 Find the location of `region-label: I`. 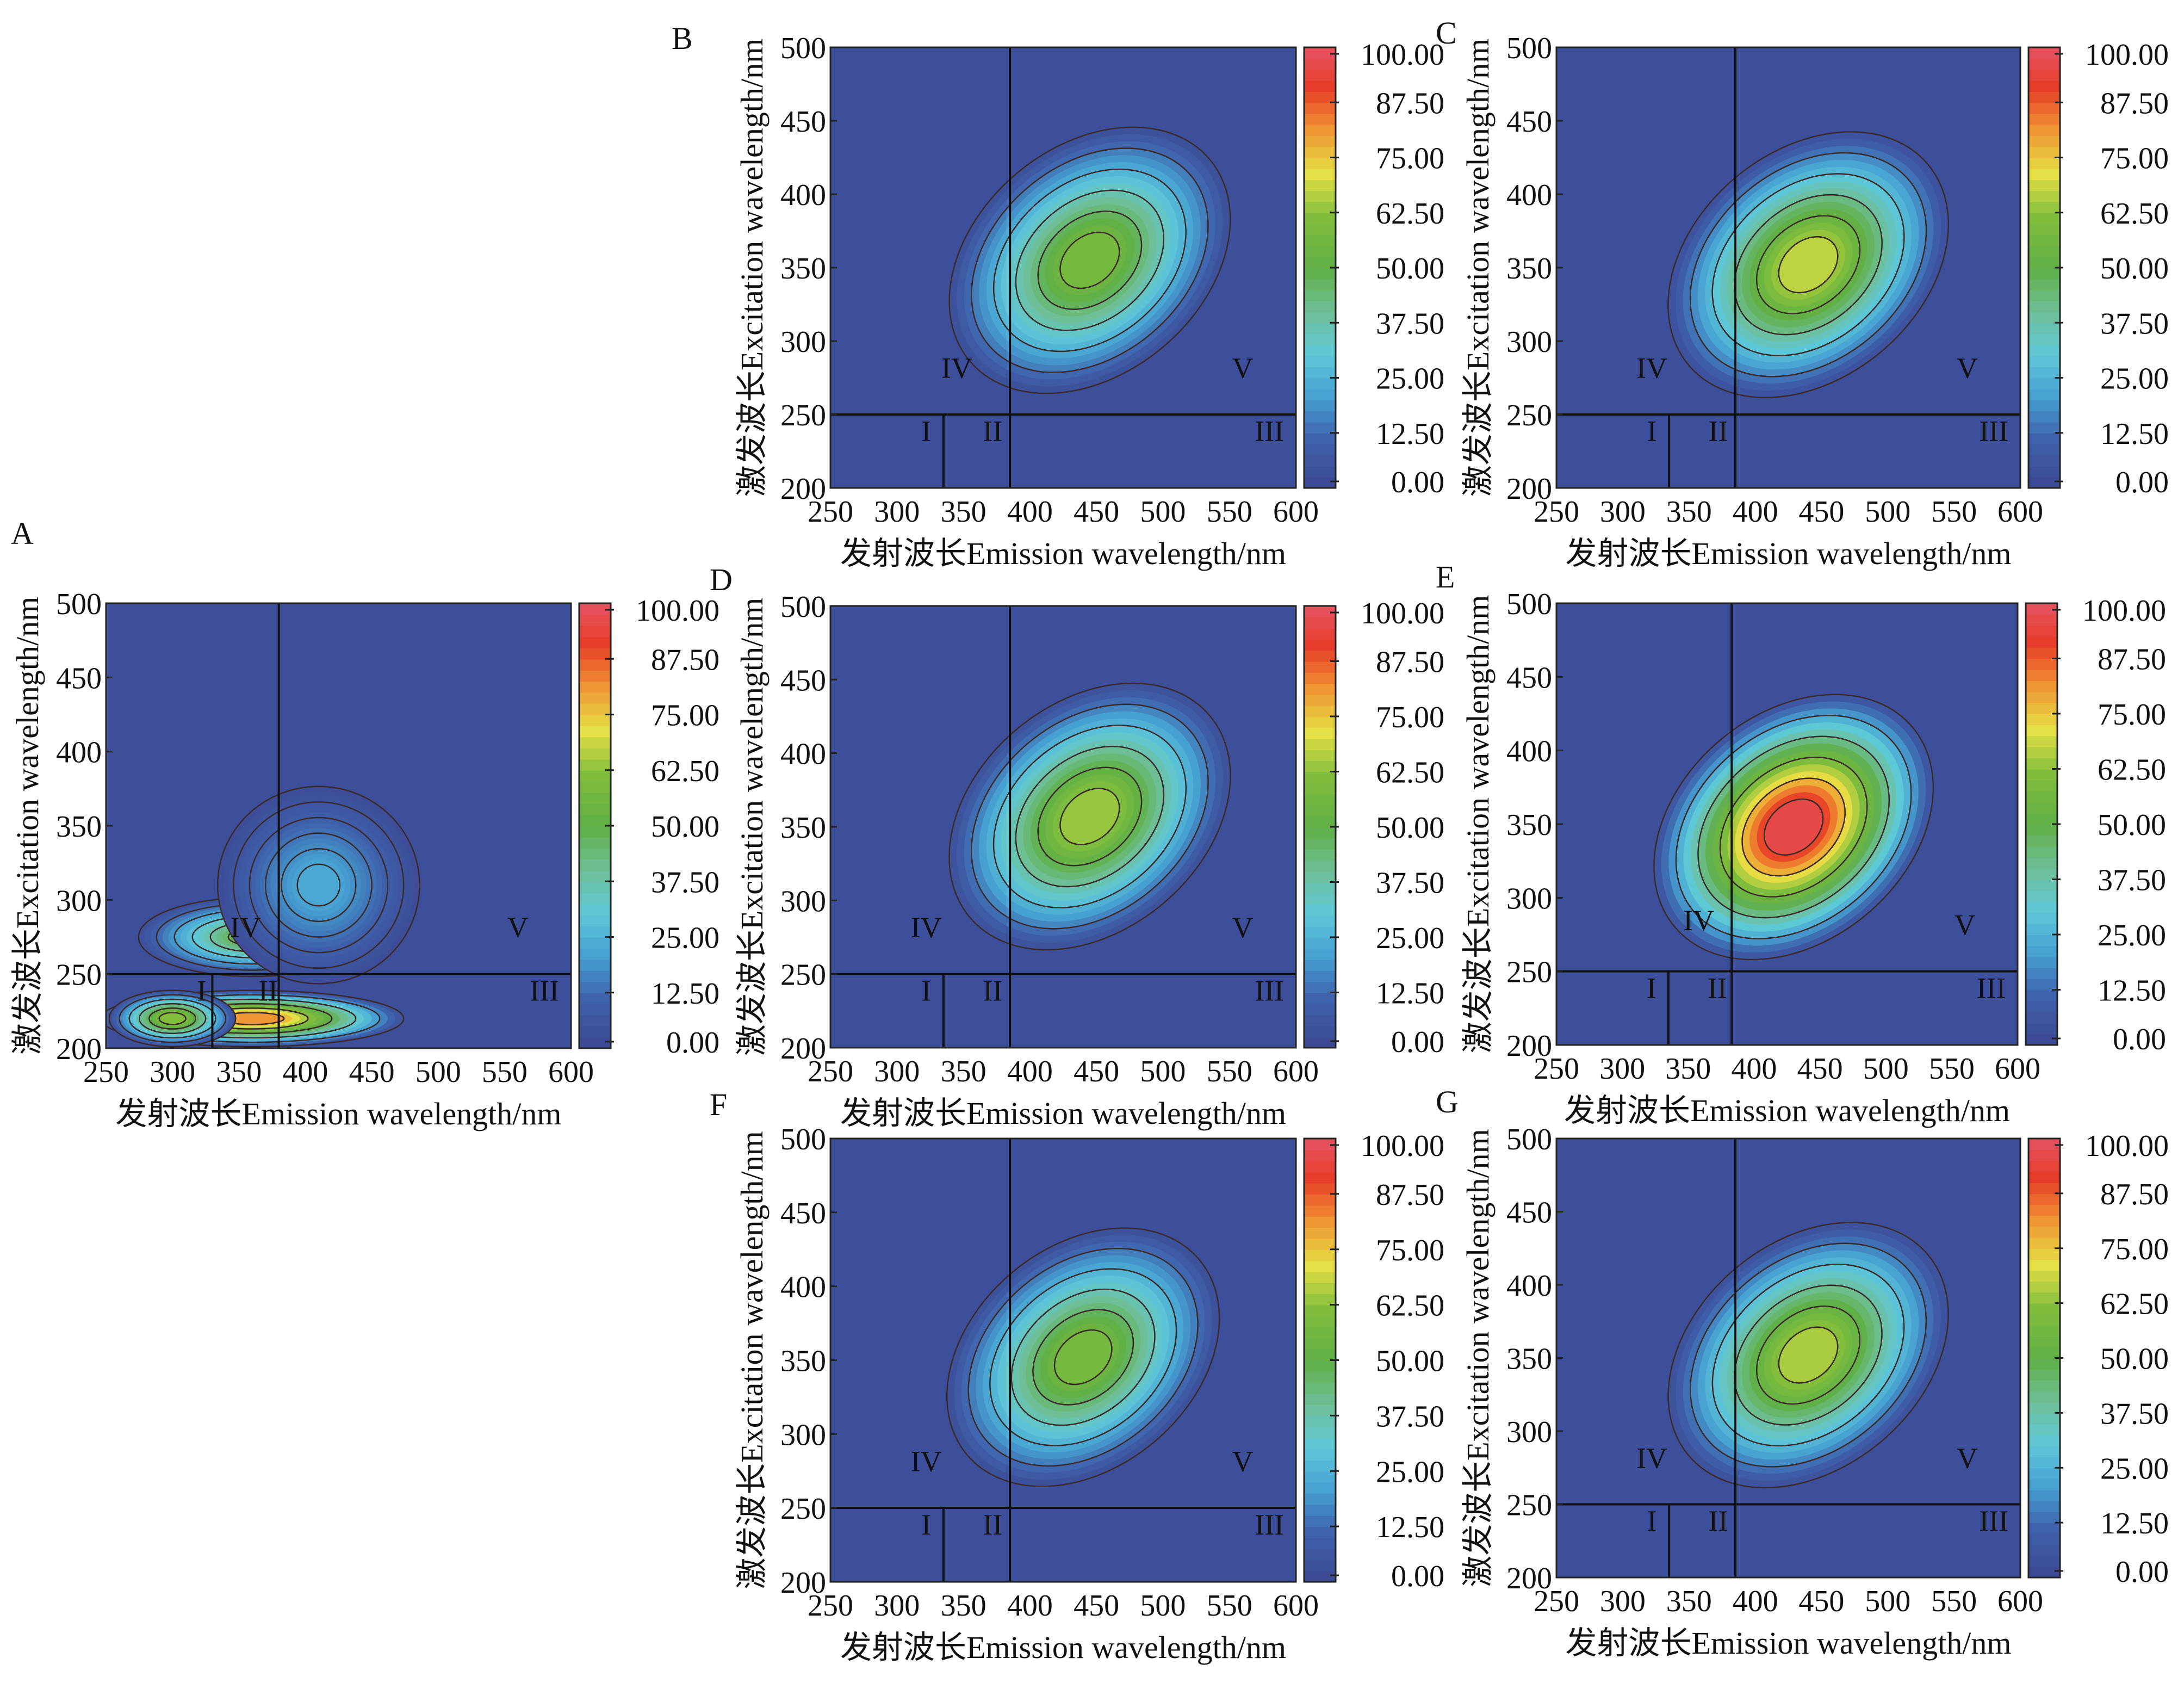

region-label: I is located at coordinates (1651, 988).